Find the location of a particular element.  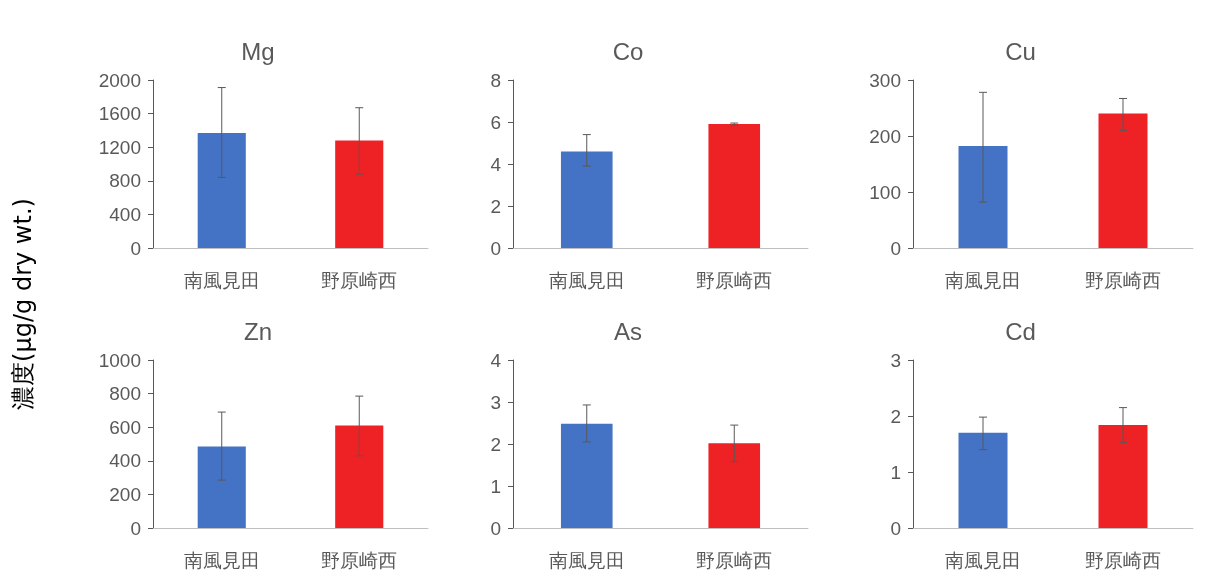

y-tick-label: 1200 is located at coordinates (119, 147).